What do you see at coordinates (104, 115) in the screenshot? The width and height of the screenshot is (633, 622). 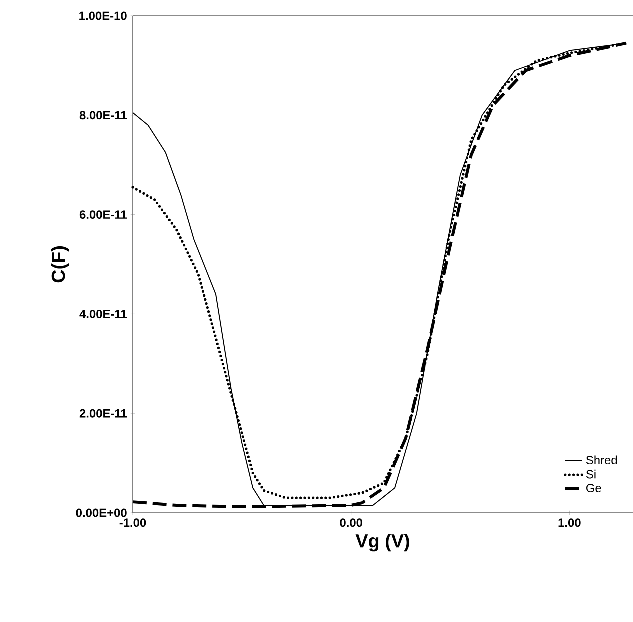 I see `y-tick-label: 8.00E-11` at bounding box center [104, 115].